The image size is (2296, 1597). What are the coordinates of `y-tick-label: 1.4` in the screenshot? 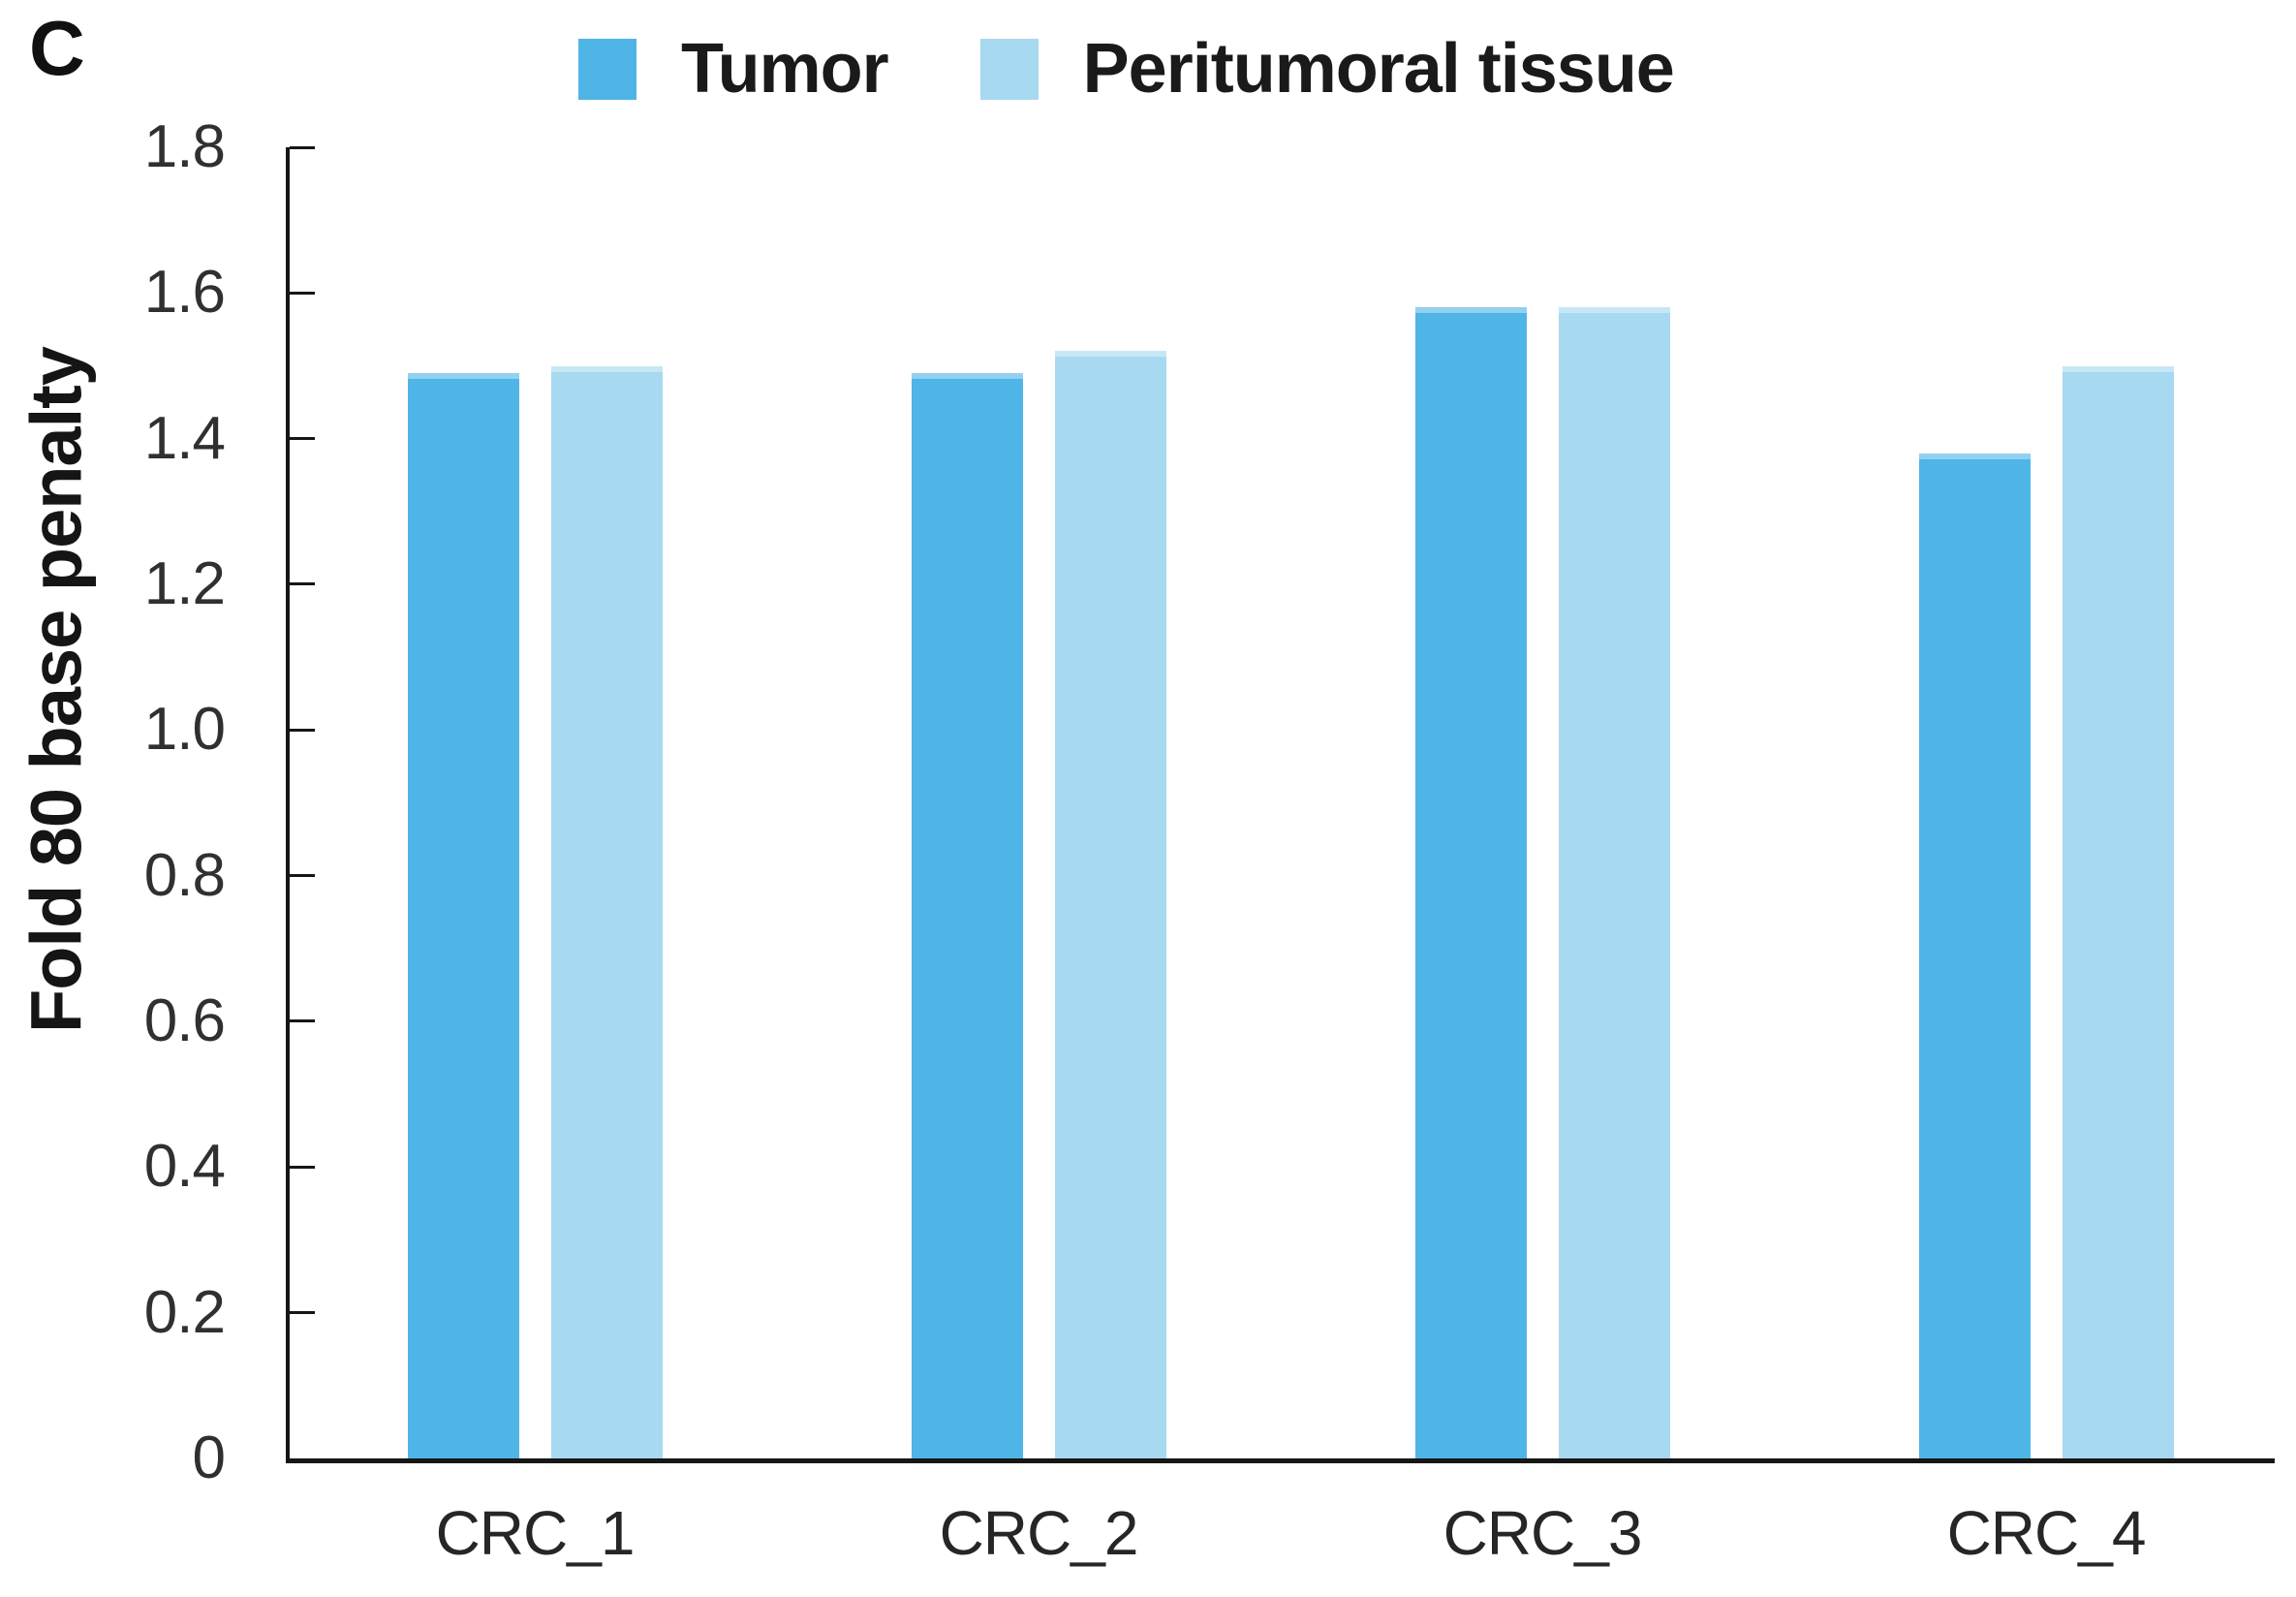 It's located at (184, 438).